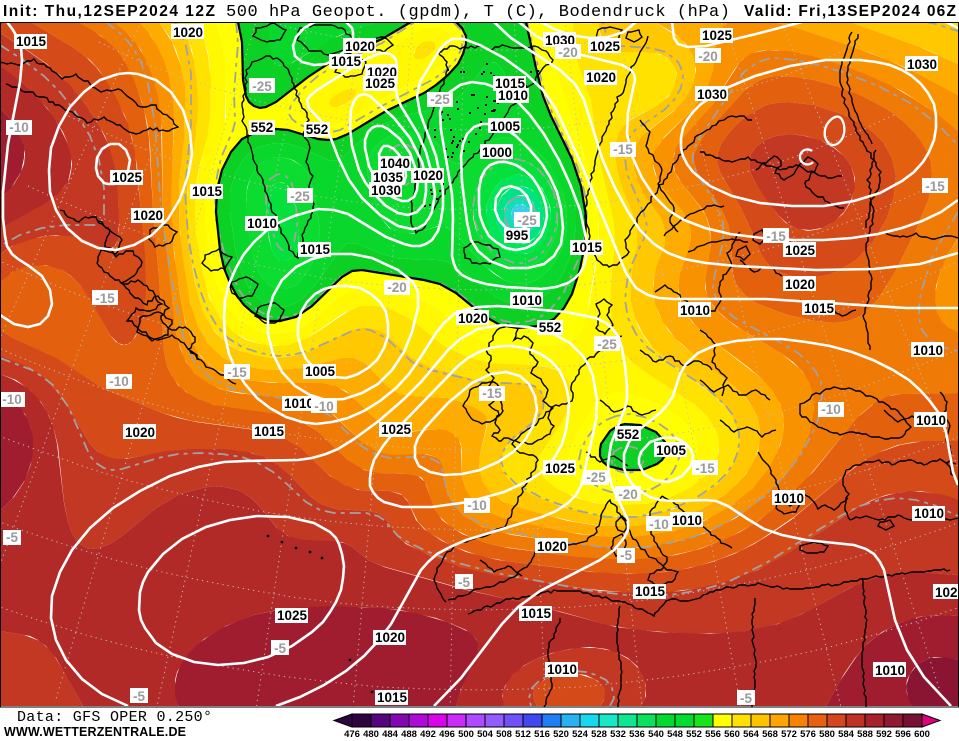  What do you see at coordinates (789, 734) in the screenshot?
I see `svg-text: 572` at bounding box center [789, 734].